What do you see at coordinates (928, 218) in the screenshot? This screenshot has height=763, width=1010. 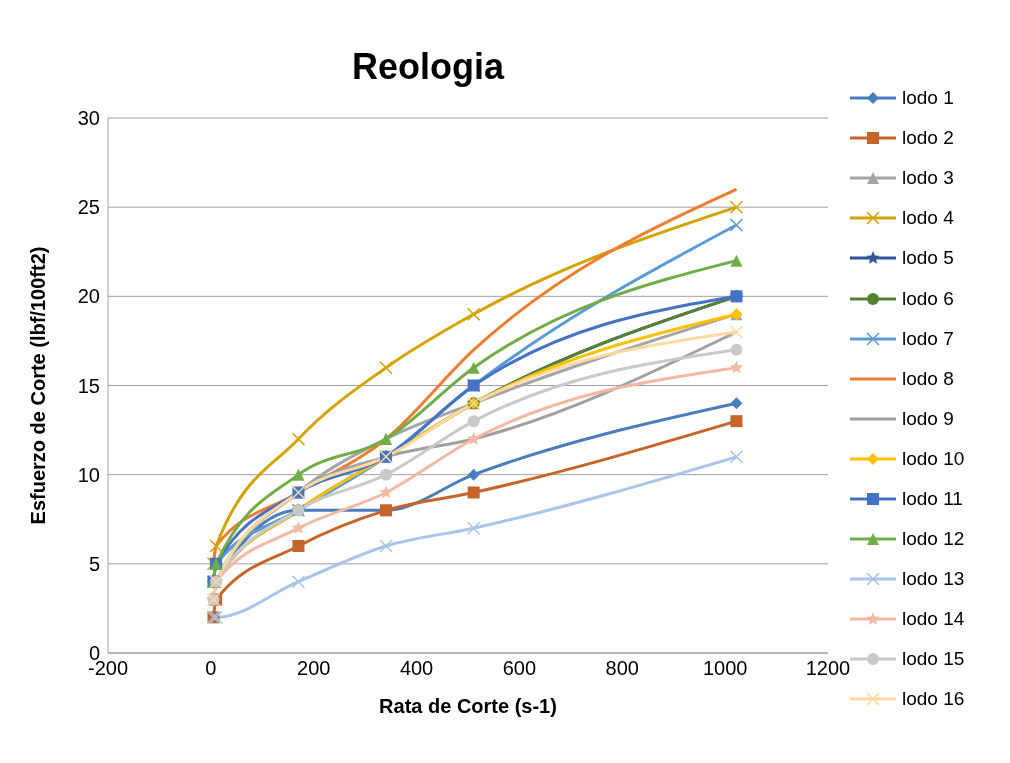 I see `legend-label: lodo 4` at bounding box center [928, 218].